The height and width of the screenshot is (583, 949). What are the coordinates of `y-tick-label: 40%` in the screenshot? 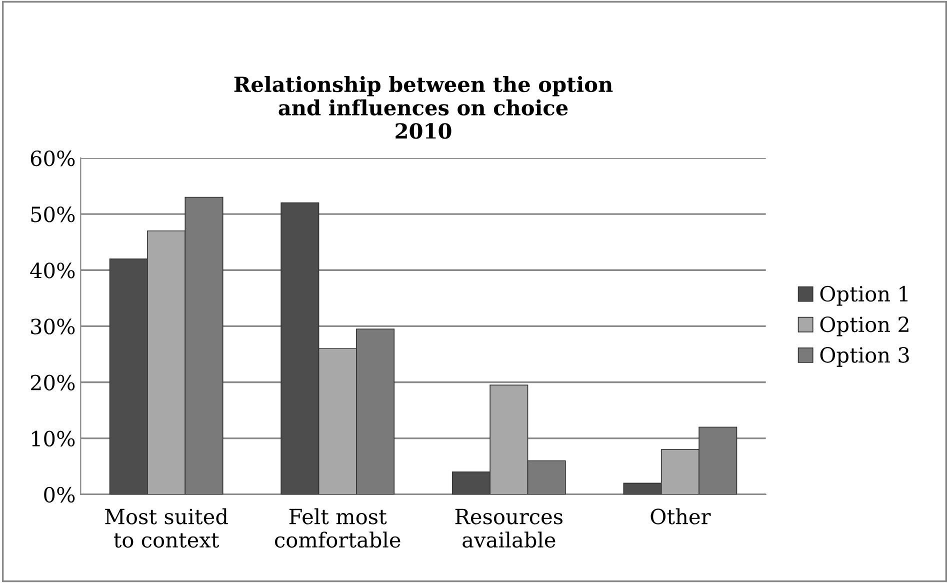 It's located at (52, 270).